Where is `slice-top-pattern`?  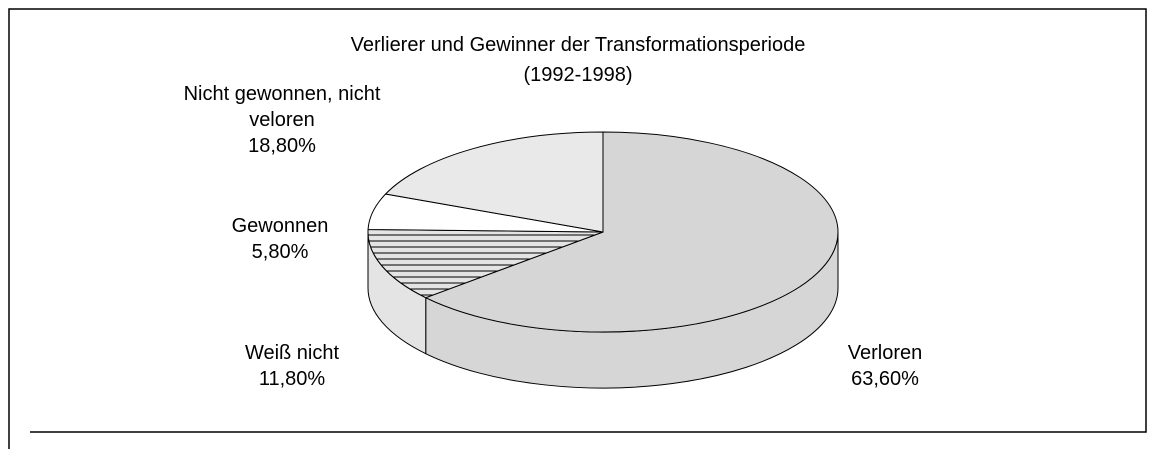 slice-top-pattern is located at coordinates (485, 263).